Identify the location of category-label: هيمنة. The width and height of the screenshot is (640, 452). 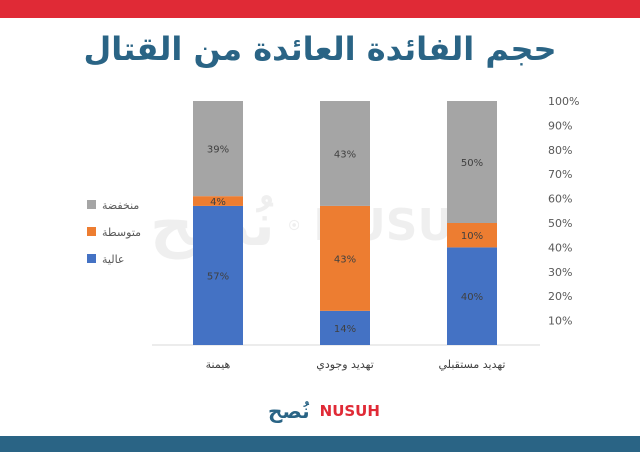
(218, 364).